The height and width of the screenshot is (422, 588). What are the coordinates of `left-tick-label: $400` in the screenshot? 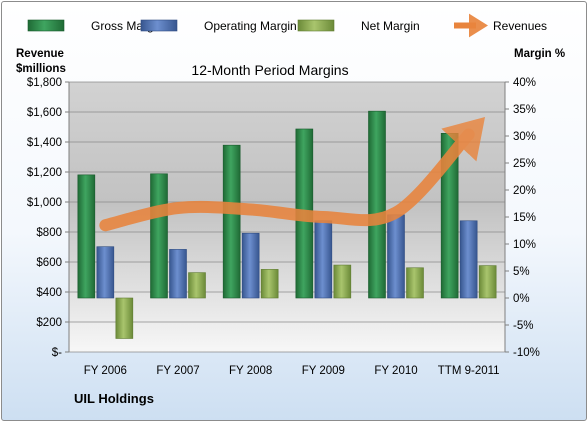 It's located at (49, 293).